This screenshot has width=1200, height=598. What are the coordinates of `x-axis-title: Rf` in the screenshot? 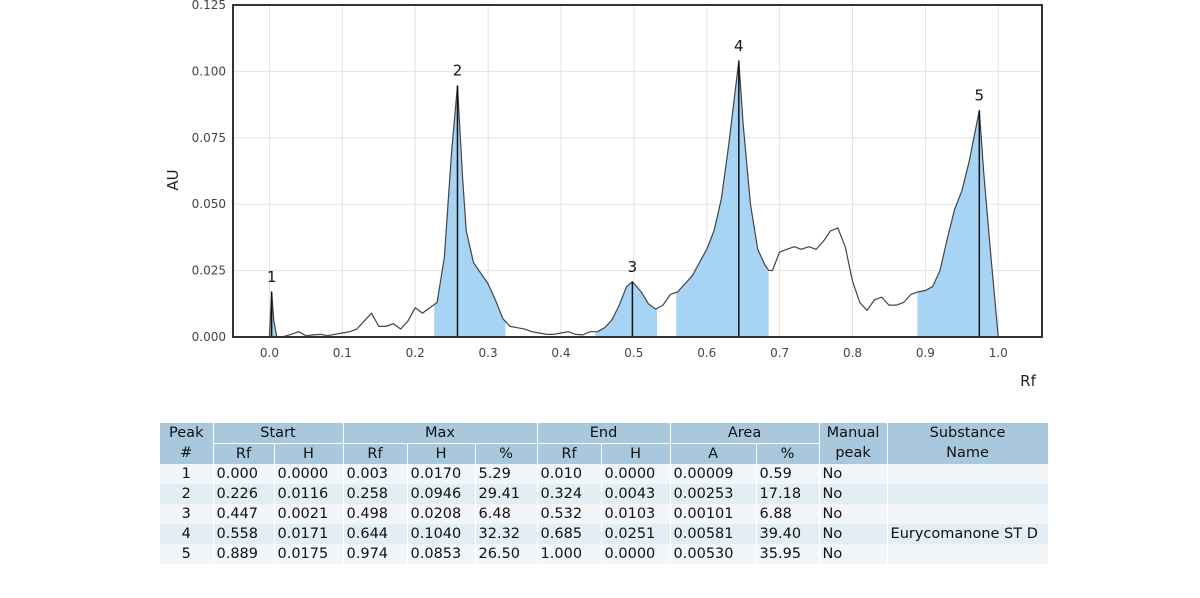 It's located at (1028, 381).